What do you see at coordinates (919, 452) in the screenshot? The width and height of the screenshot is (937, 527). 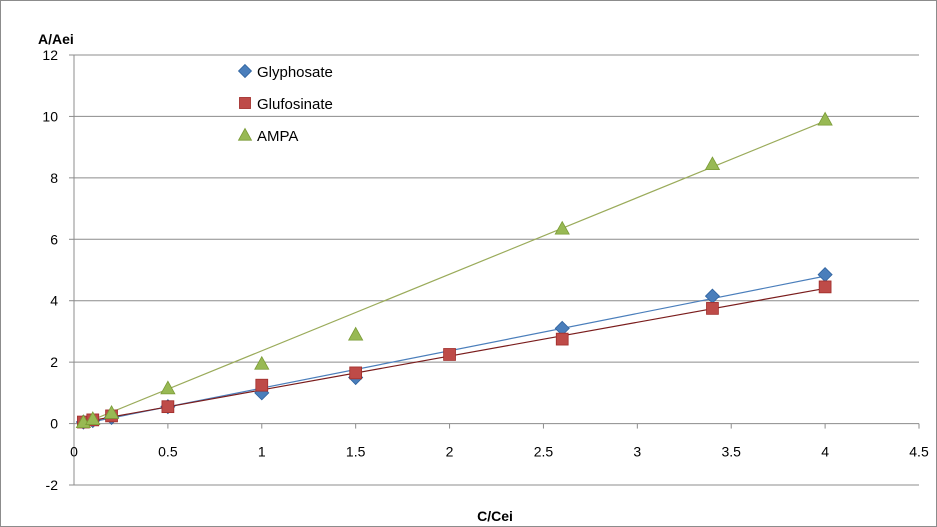 I see `x-tick-label: 4.5` at bounding box center [919, 452].